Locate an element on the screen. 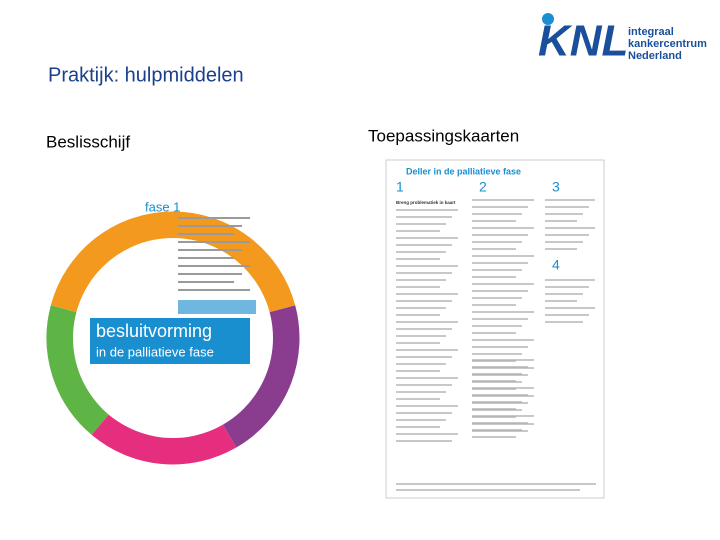 Image resolution: width=720 pixels, height=540 pixels. center-band is located at coordinates (170, 341).